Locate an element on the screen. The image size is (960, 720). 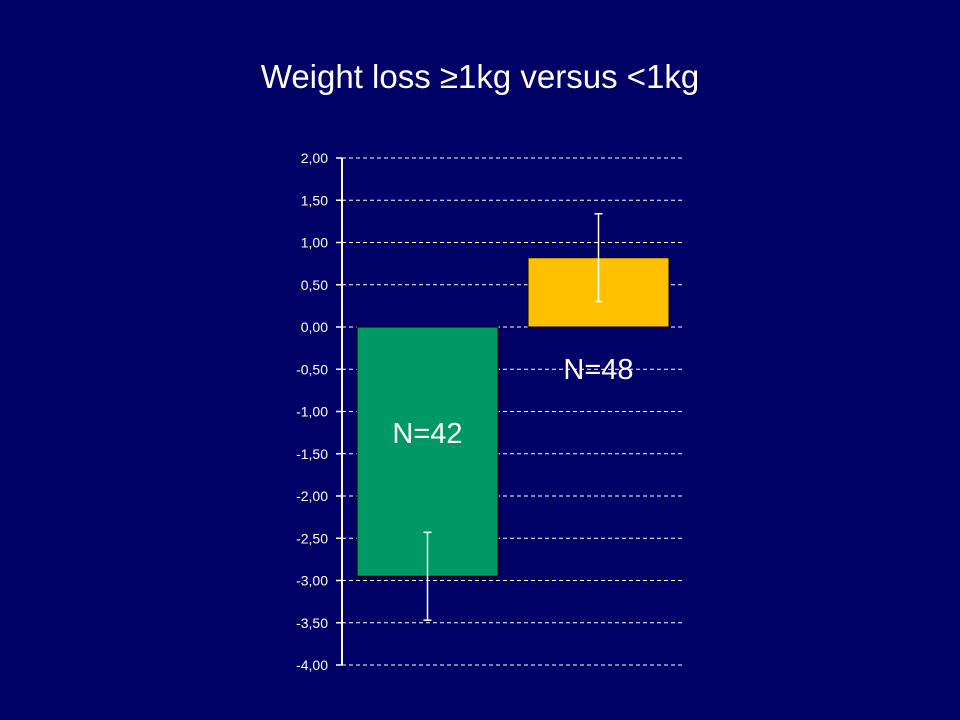
bars is located at coordinates (513, 417).